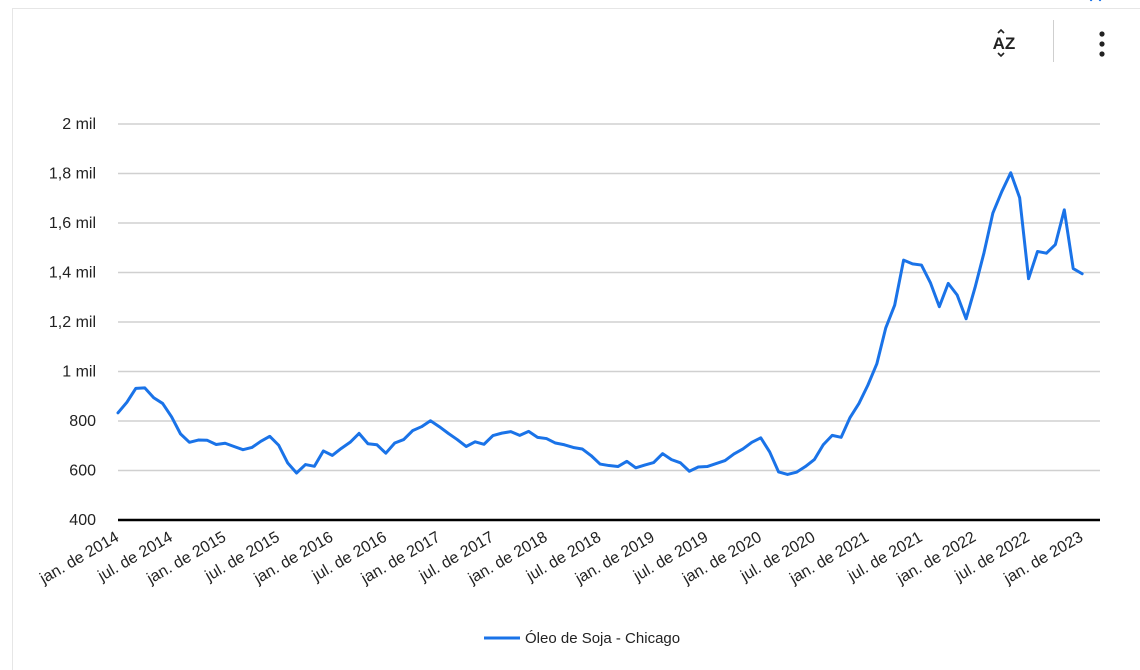 The width and height of the screenshot is (1140, 670). I want to click on toolbar-divider, so click(1053, 41).